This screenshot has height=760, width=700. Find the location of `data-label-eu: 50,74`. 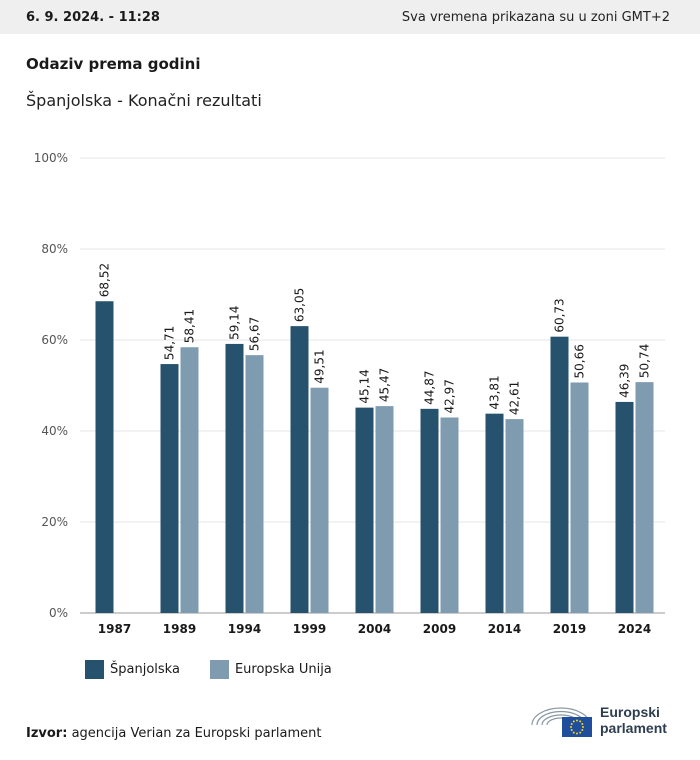

data-label-eu: 50,74 is located at coordinates (645, 361).